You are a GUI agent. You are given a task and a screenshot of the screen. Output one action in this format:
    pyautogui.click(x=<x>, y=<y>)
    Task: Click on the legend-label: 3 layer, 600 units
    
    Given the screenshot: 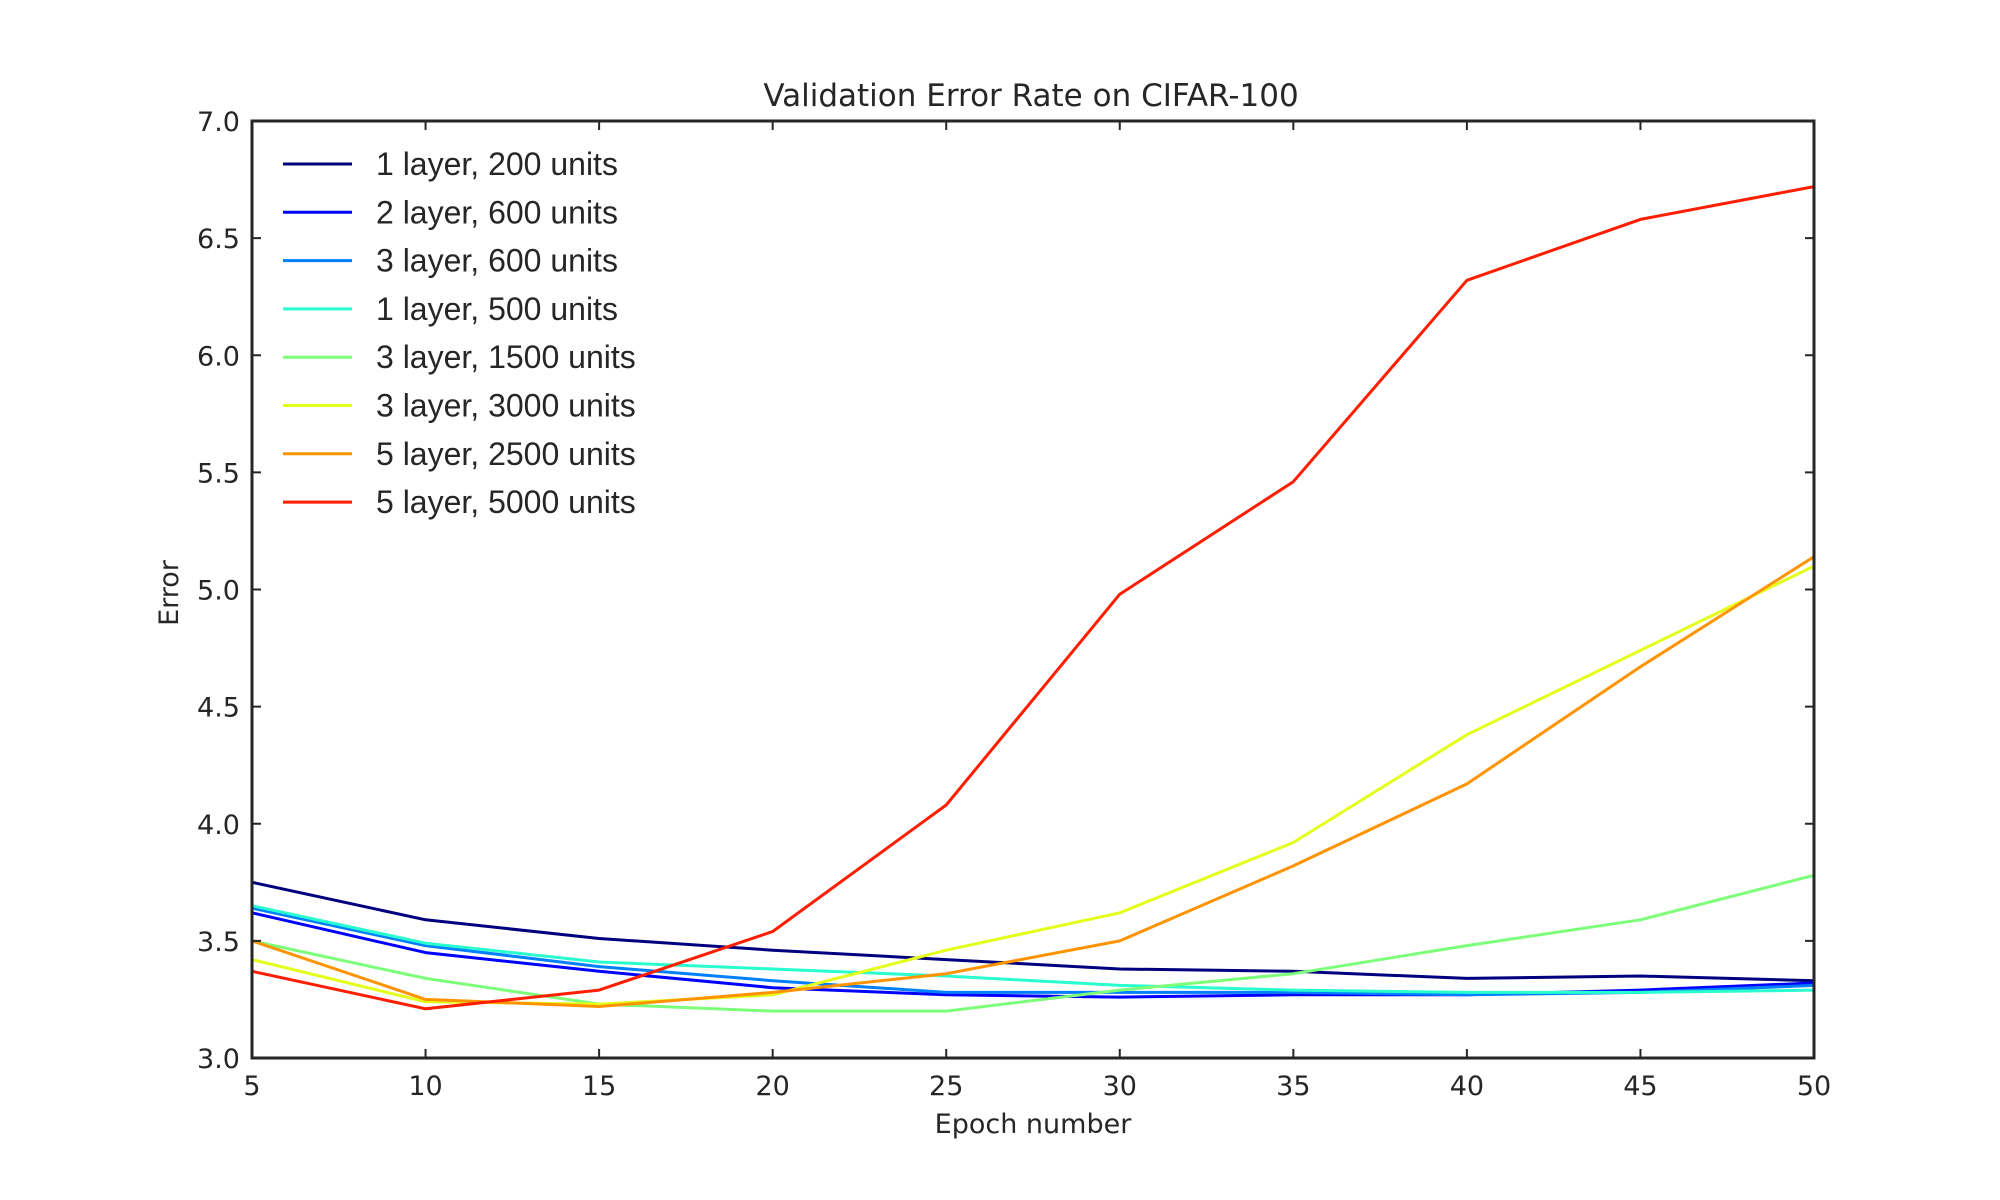 What is the action you would take?
    pyautogui.click(x=497, y=261)
    